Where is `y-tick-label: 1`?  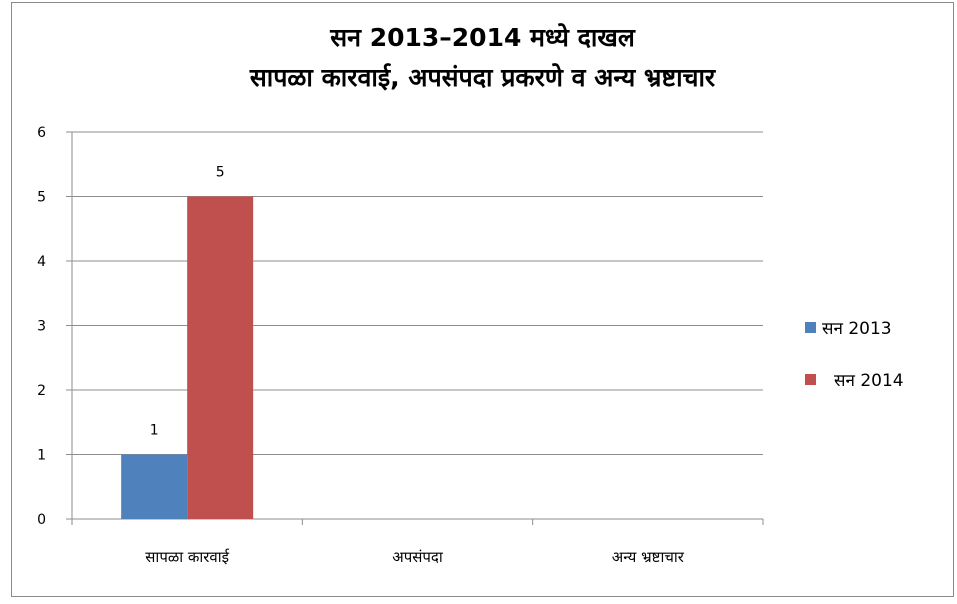
y-tick-label: 1 is located at coordinates (41, 456).